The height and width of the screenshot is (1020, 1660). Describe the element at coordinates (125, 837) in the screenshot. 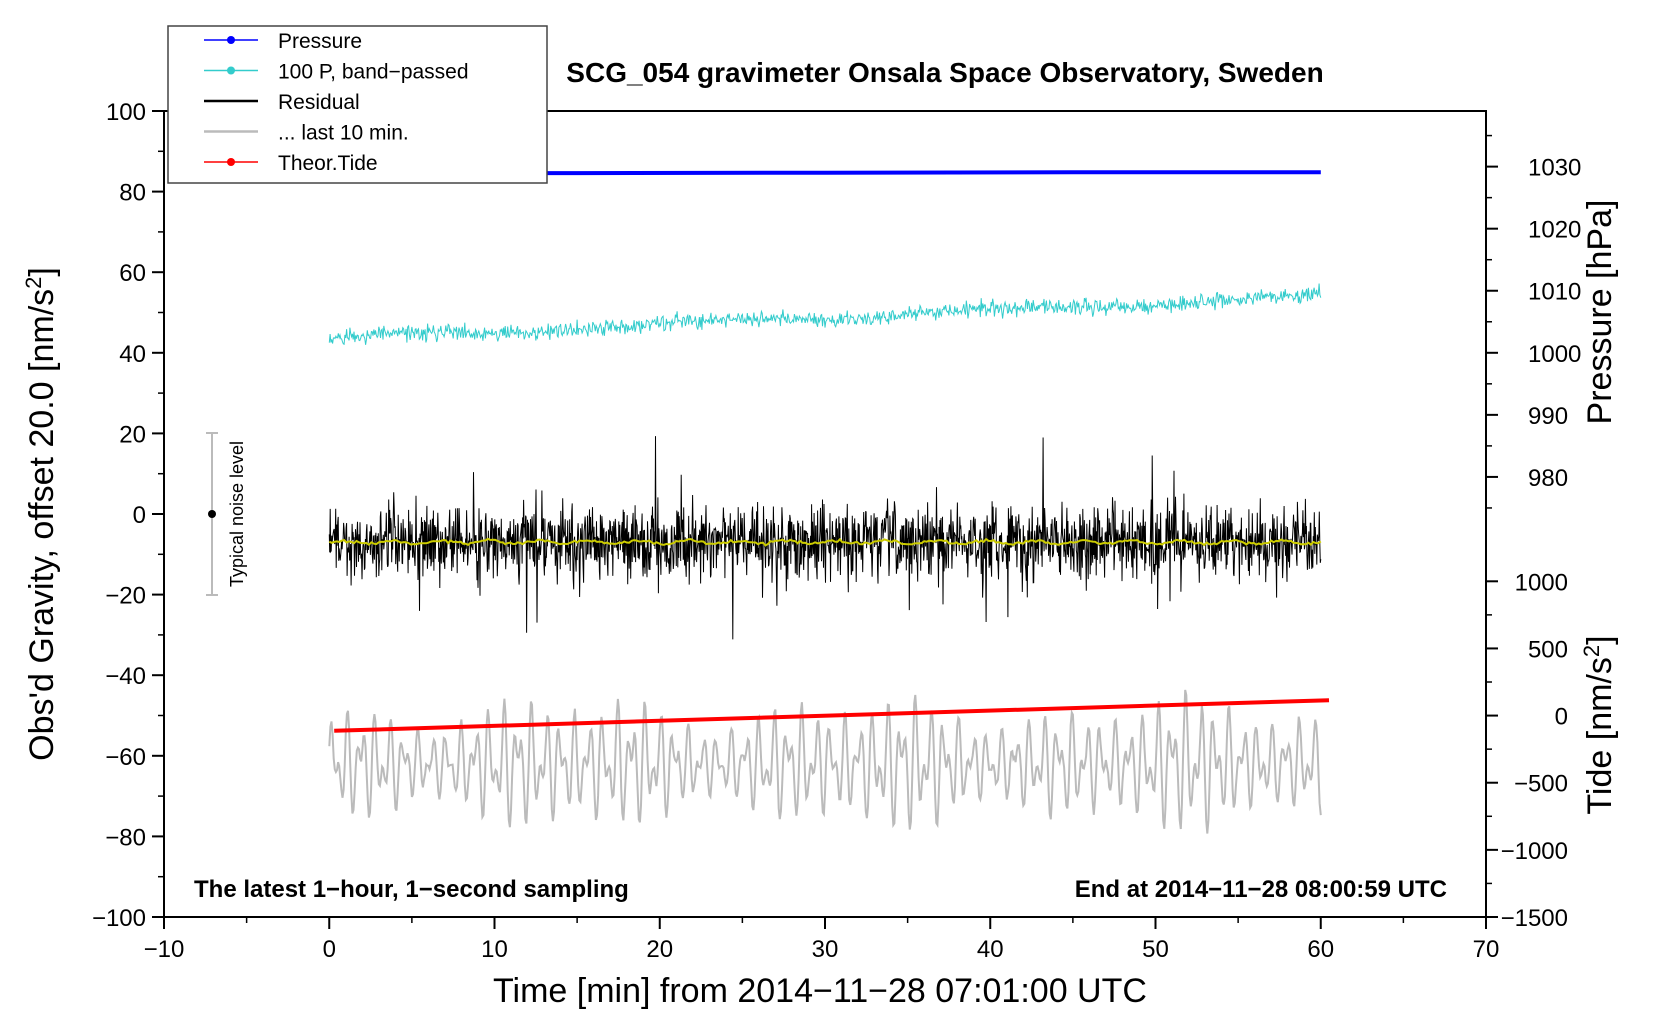

I see `y-tick-label: −80` at that location.